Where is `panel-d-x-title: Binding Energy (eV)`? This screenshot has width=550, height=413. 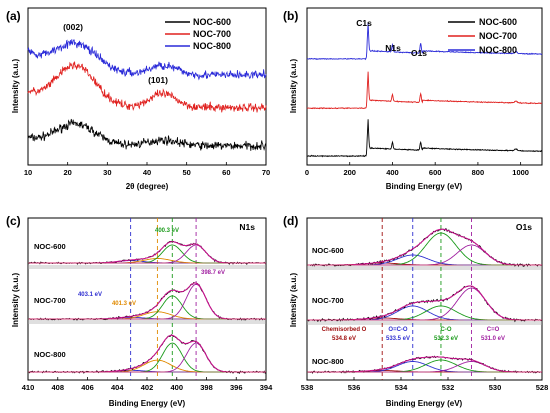 panel-d-x-title: Binding Energy (eV) is located at coordinates (424, 403).